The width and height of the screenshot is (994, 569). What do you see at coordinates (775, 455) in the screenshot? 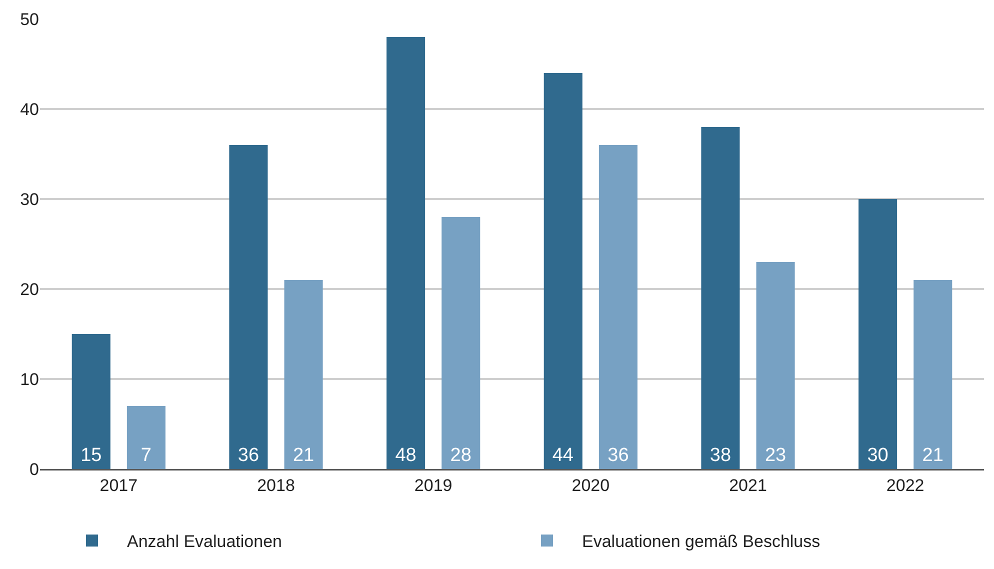
I see `data-label: 23` at bounding box center [775, 455].